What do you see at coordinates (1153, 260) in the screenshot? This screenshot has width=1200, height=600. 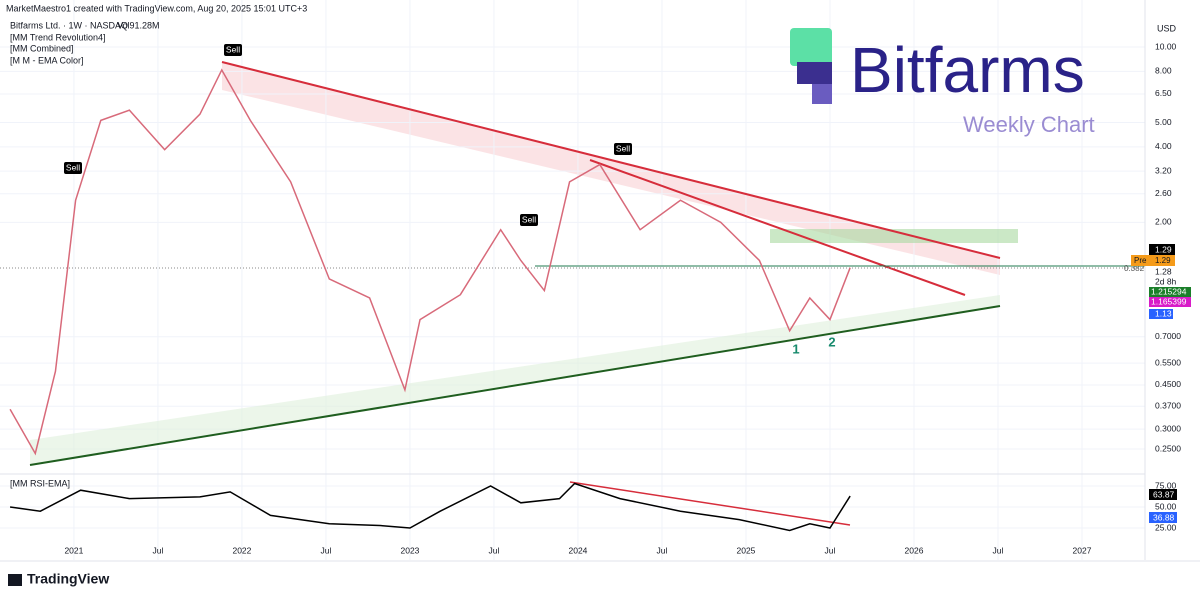 I see `pre-tag` at bounding box center [1153, 260].